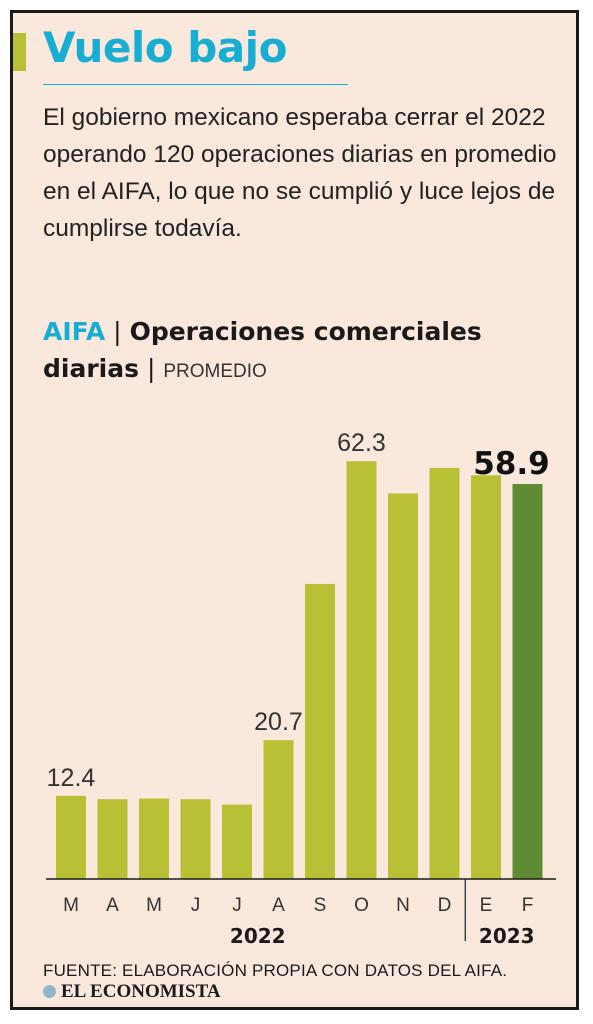 This screenshot has height=1024, width=593. Describe the element at coordinates (154, 905) in the screenshot. I see `x-tick-label-2: M` at that location.